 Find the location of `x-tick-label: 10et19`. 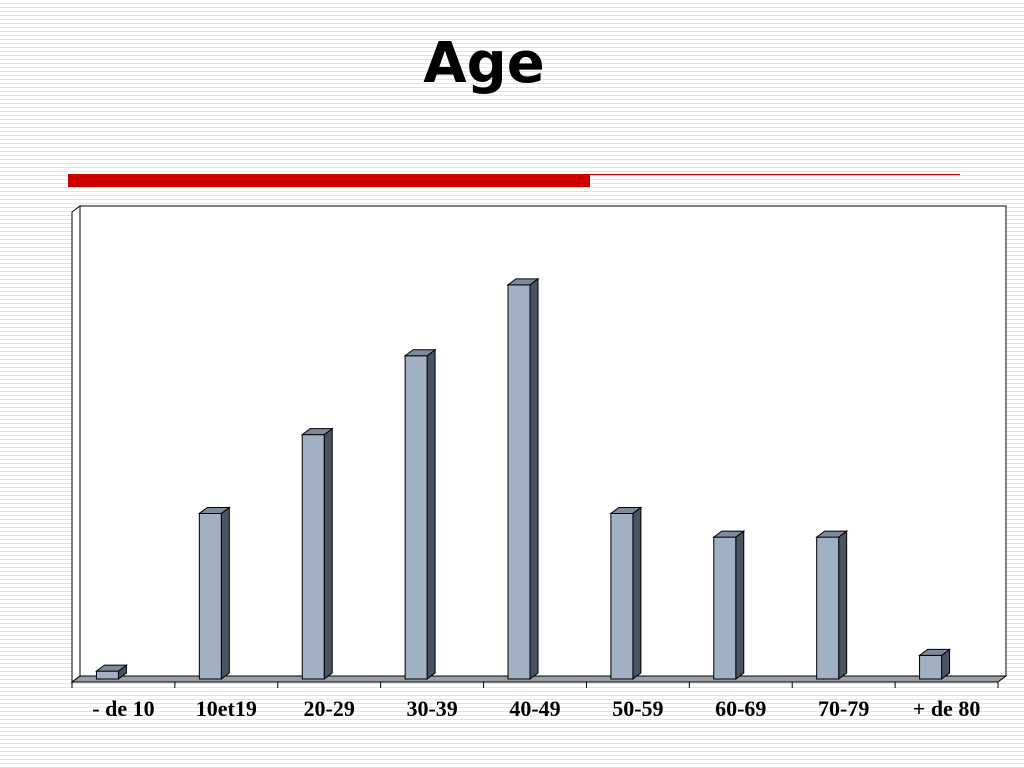

x-tick-label: 10et19 is located at coordinates (226, 708).